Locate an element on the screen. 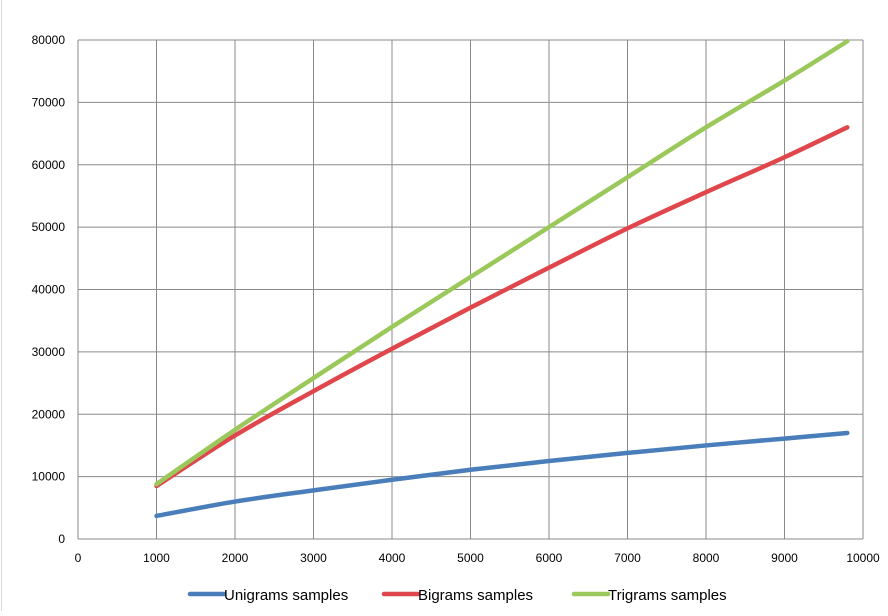 Image resolution: width=888 pixels, height=616 pixels. x-tick-label: 5000 is located at coordinates (470, 558).